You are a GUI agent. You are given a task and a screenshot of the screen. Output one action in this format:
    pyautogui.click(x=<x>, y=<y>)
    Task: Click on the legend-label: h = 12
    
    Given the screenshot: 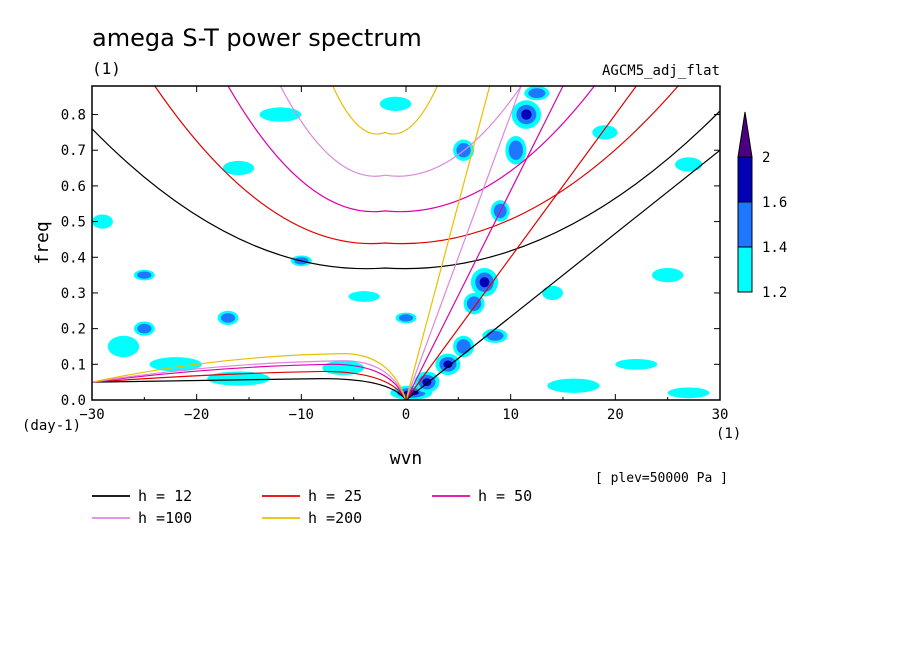 What is the action you would take?
    pyautogui.click(x=165, y=496)
    